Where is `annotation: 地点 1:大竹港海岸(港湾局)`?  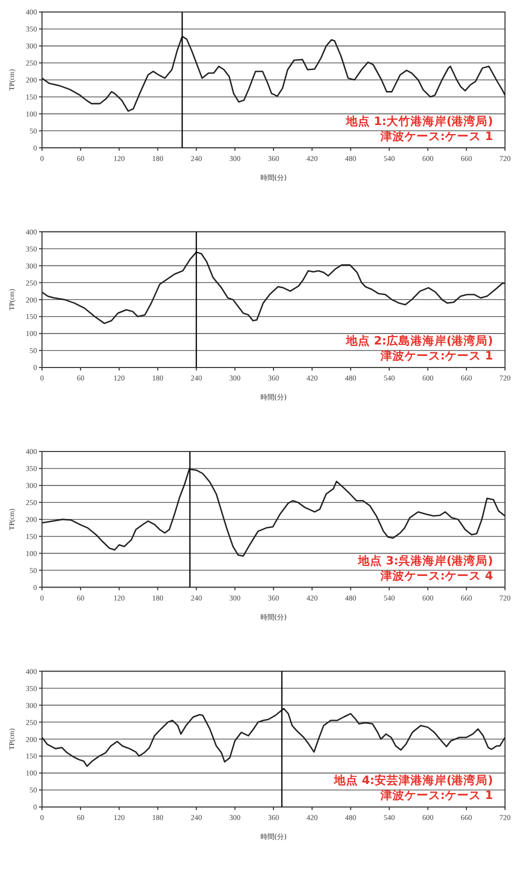
annotation: 地点 1:大竹港海岸(港湾局) is located at coordinates (418, 121).